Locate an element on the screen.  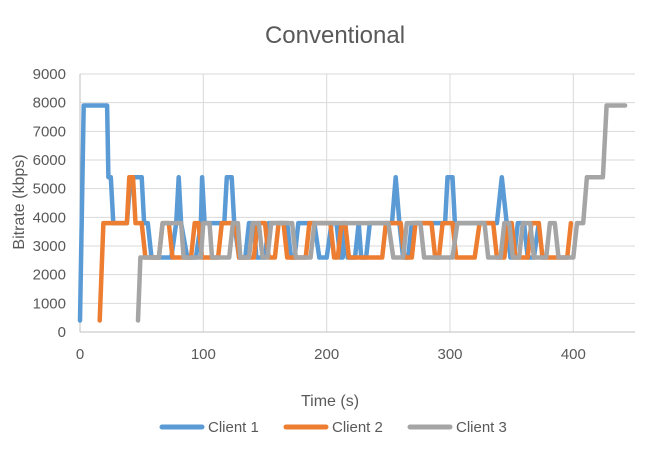
x-tick-label: 200 is located at coordinates (326, 354).